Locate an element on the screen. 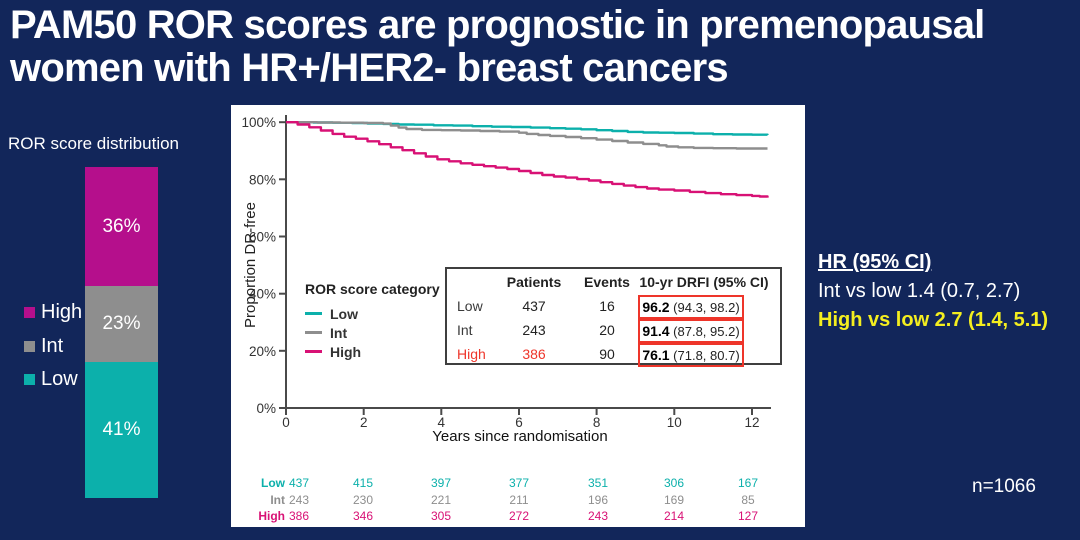 The height and width of the screenshot is (540, 1080). km-curve-high is located at coordinates (527, 159).